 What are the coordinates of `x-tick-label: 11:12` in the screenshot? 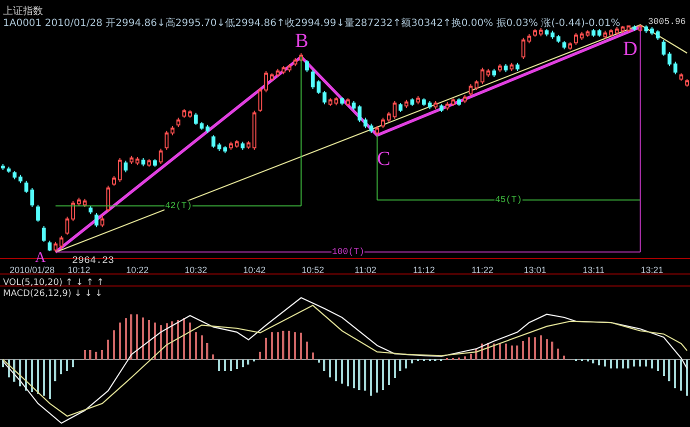 It's located at (424, 269).